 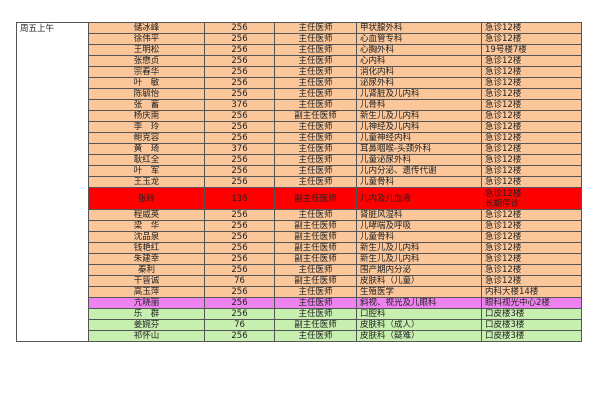 What do you see at coordinates (299, 336) in the screenshot?
I see `table-row: 祁怀山 256 主任医师 皮肤科（疑难） 口皮楼3楼` at bounding box center [299, 336].